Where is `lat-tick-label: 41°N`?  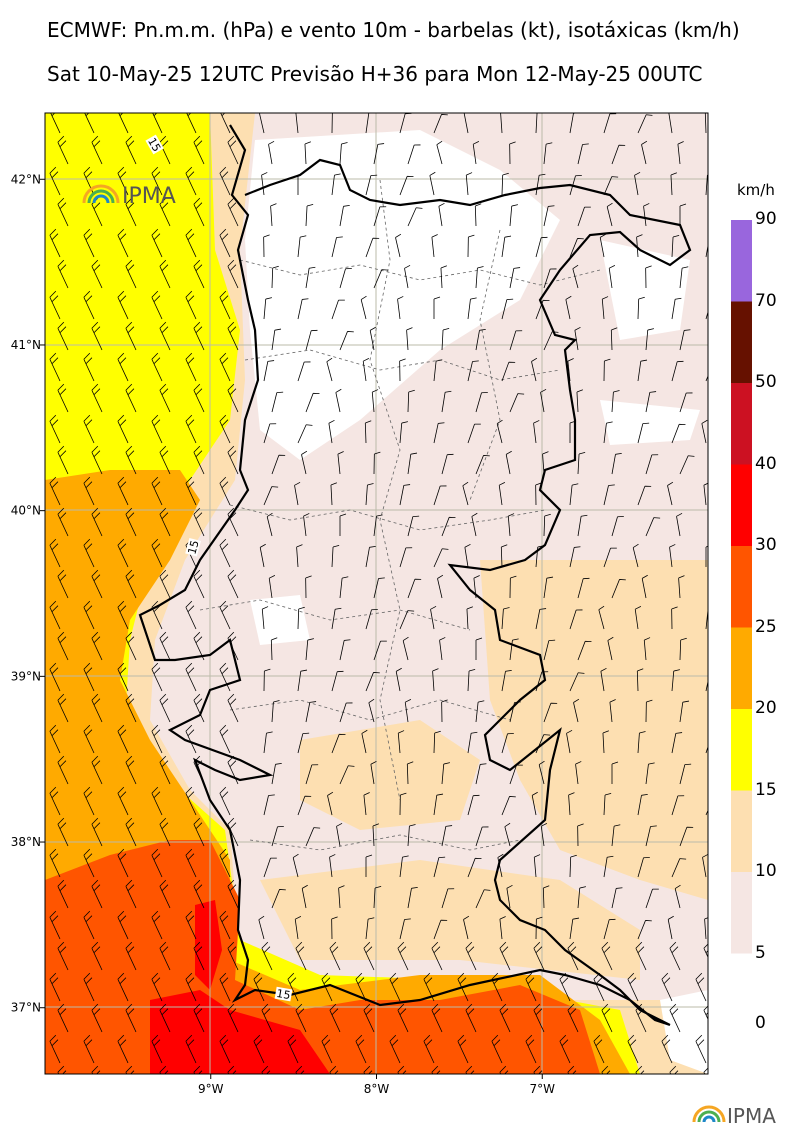
lat-tick-label: 41°N is located at coordinates (26, 345).